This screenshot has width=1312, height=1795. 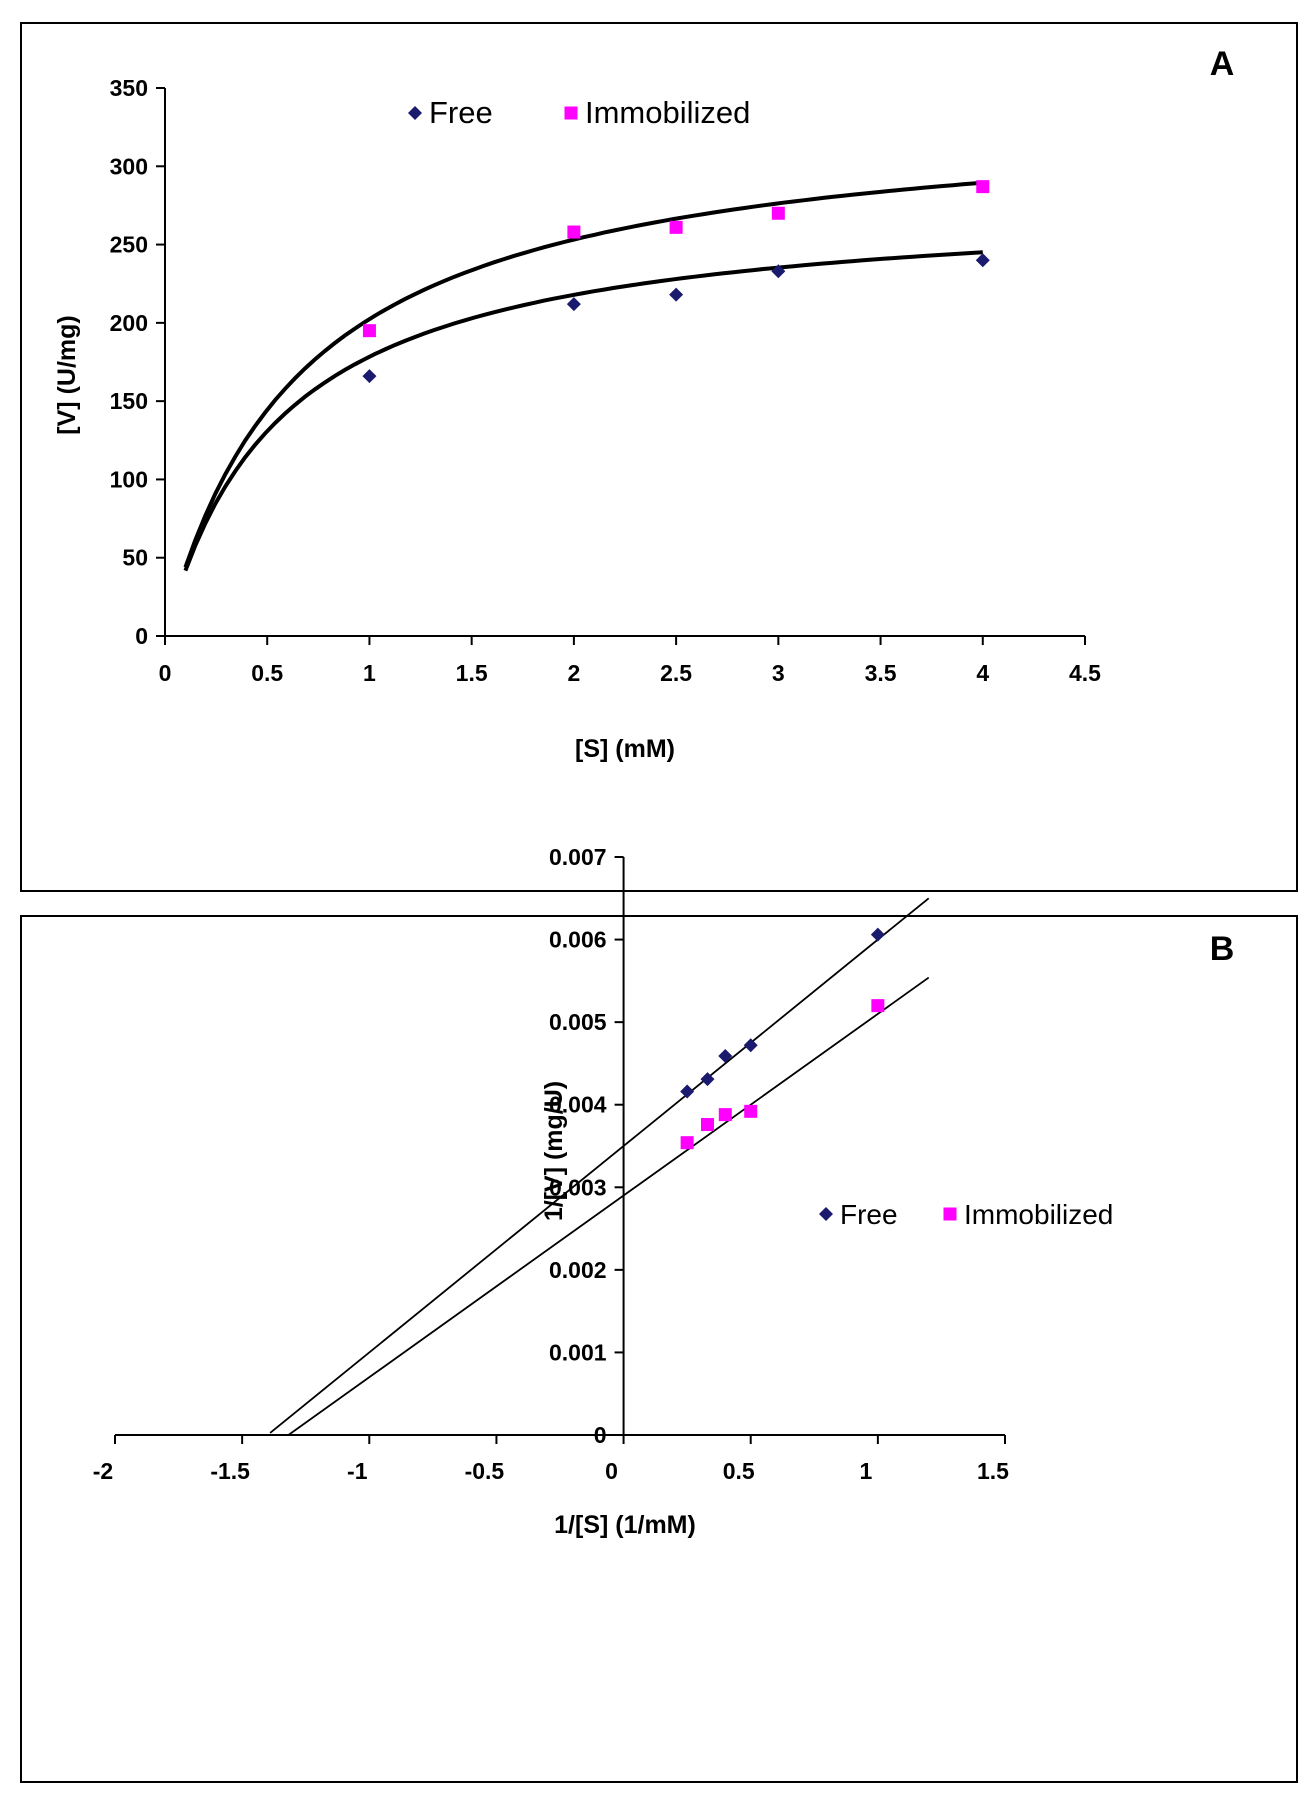 I want to click on x-tick-label: 2.5, so click(x=676, y=673).